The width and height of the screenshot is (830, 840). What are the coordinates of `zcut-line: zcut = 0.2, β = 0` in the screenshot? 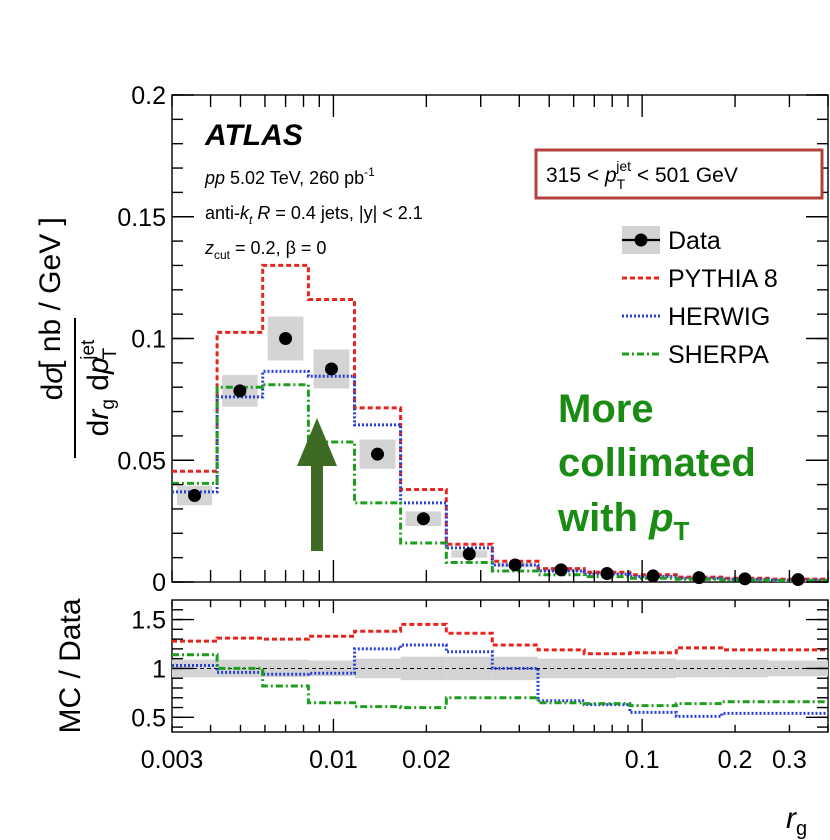 It's located at (265, 250).